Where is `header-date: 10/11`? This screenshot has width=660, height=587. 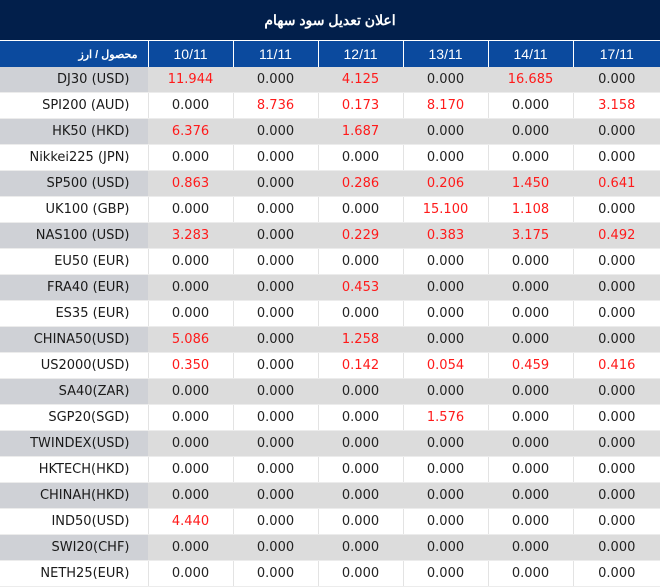
header-date: 10/11 is located at coordinates (190, 53).